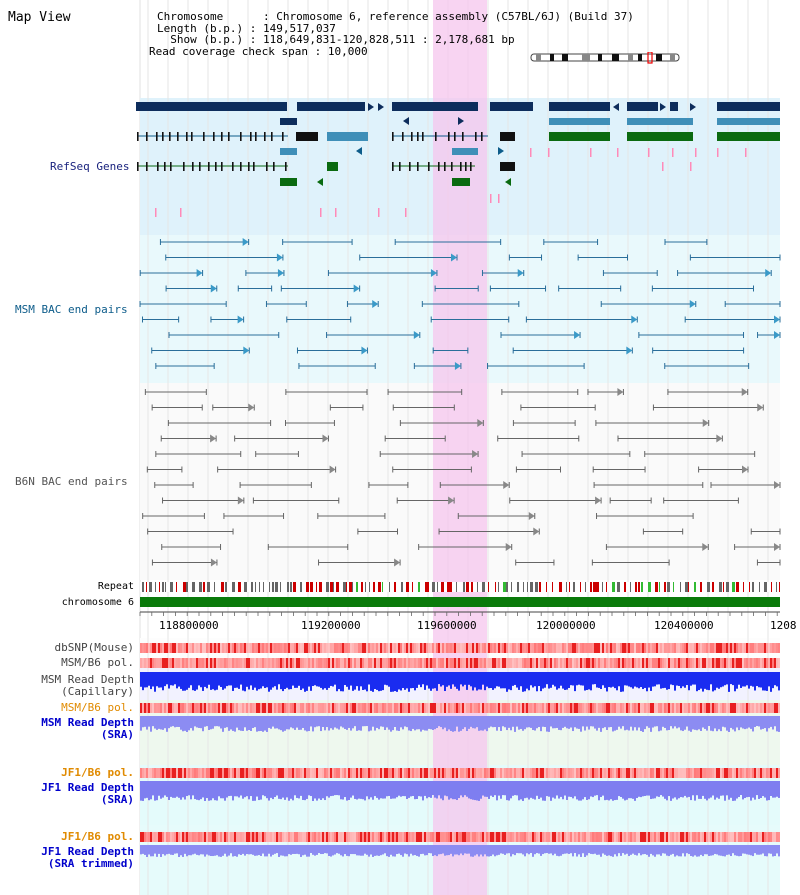 This screenshot has width=800, height=895. Describe the element at coordinates (331, 625) in the screenshot. I see `axis-tick-label: 119200000` at that location.